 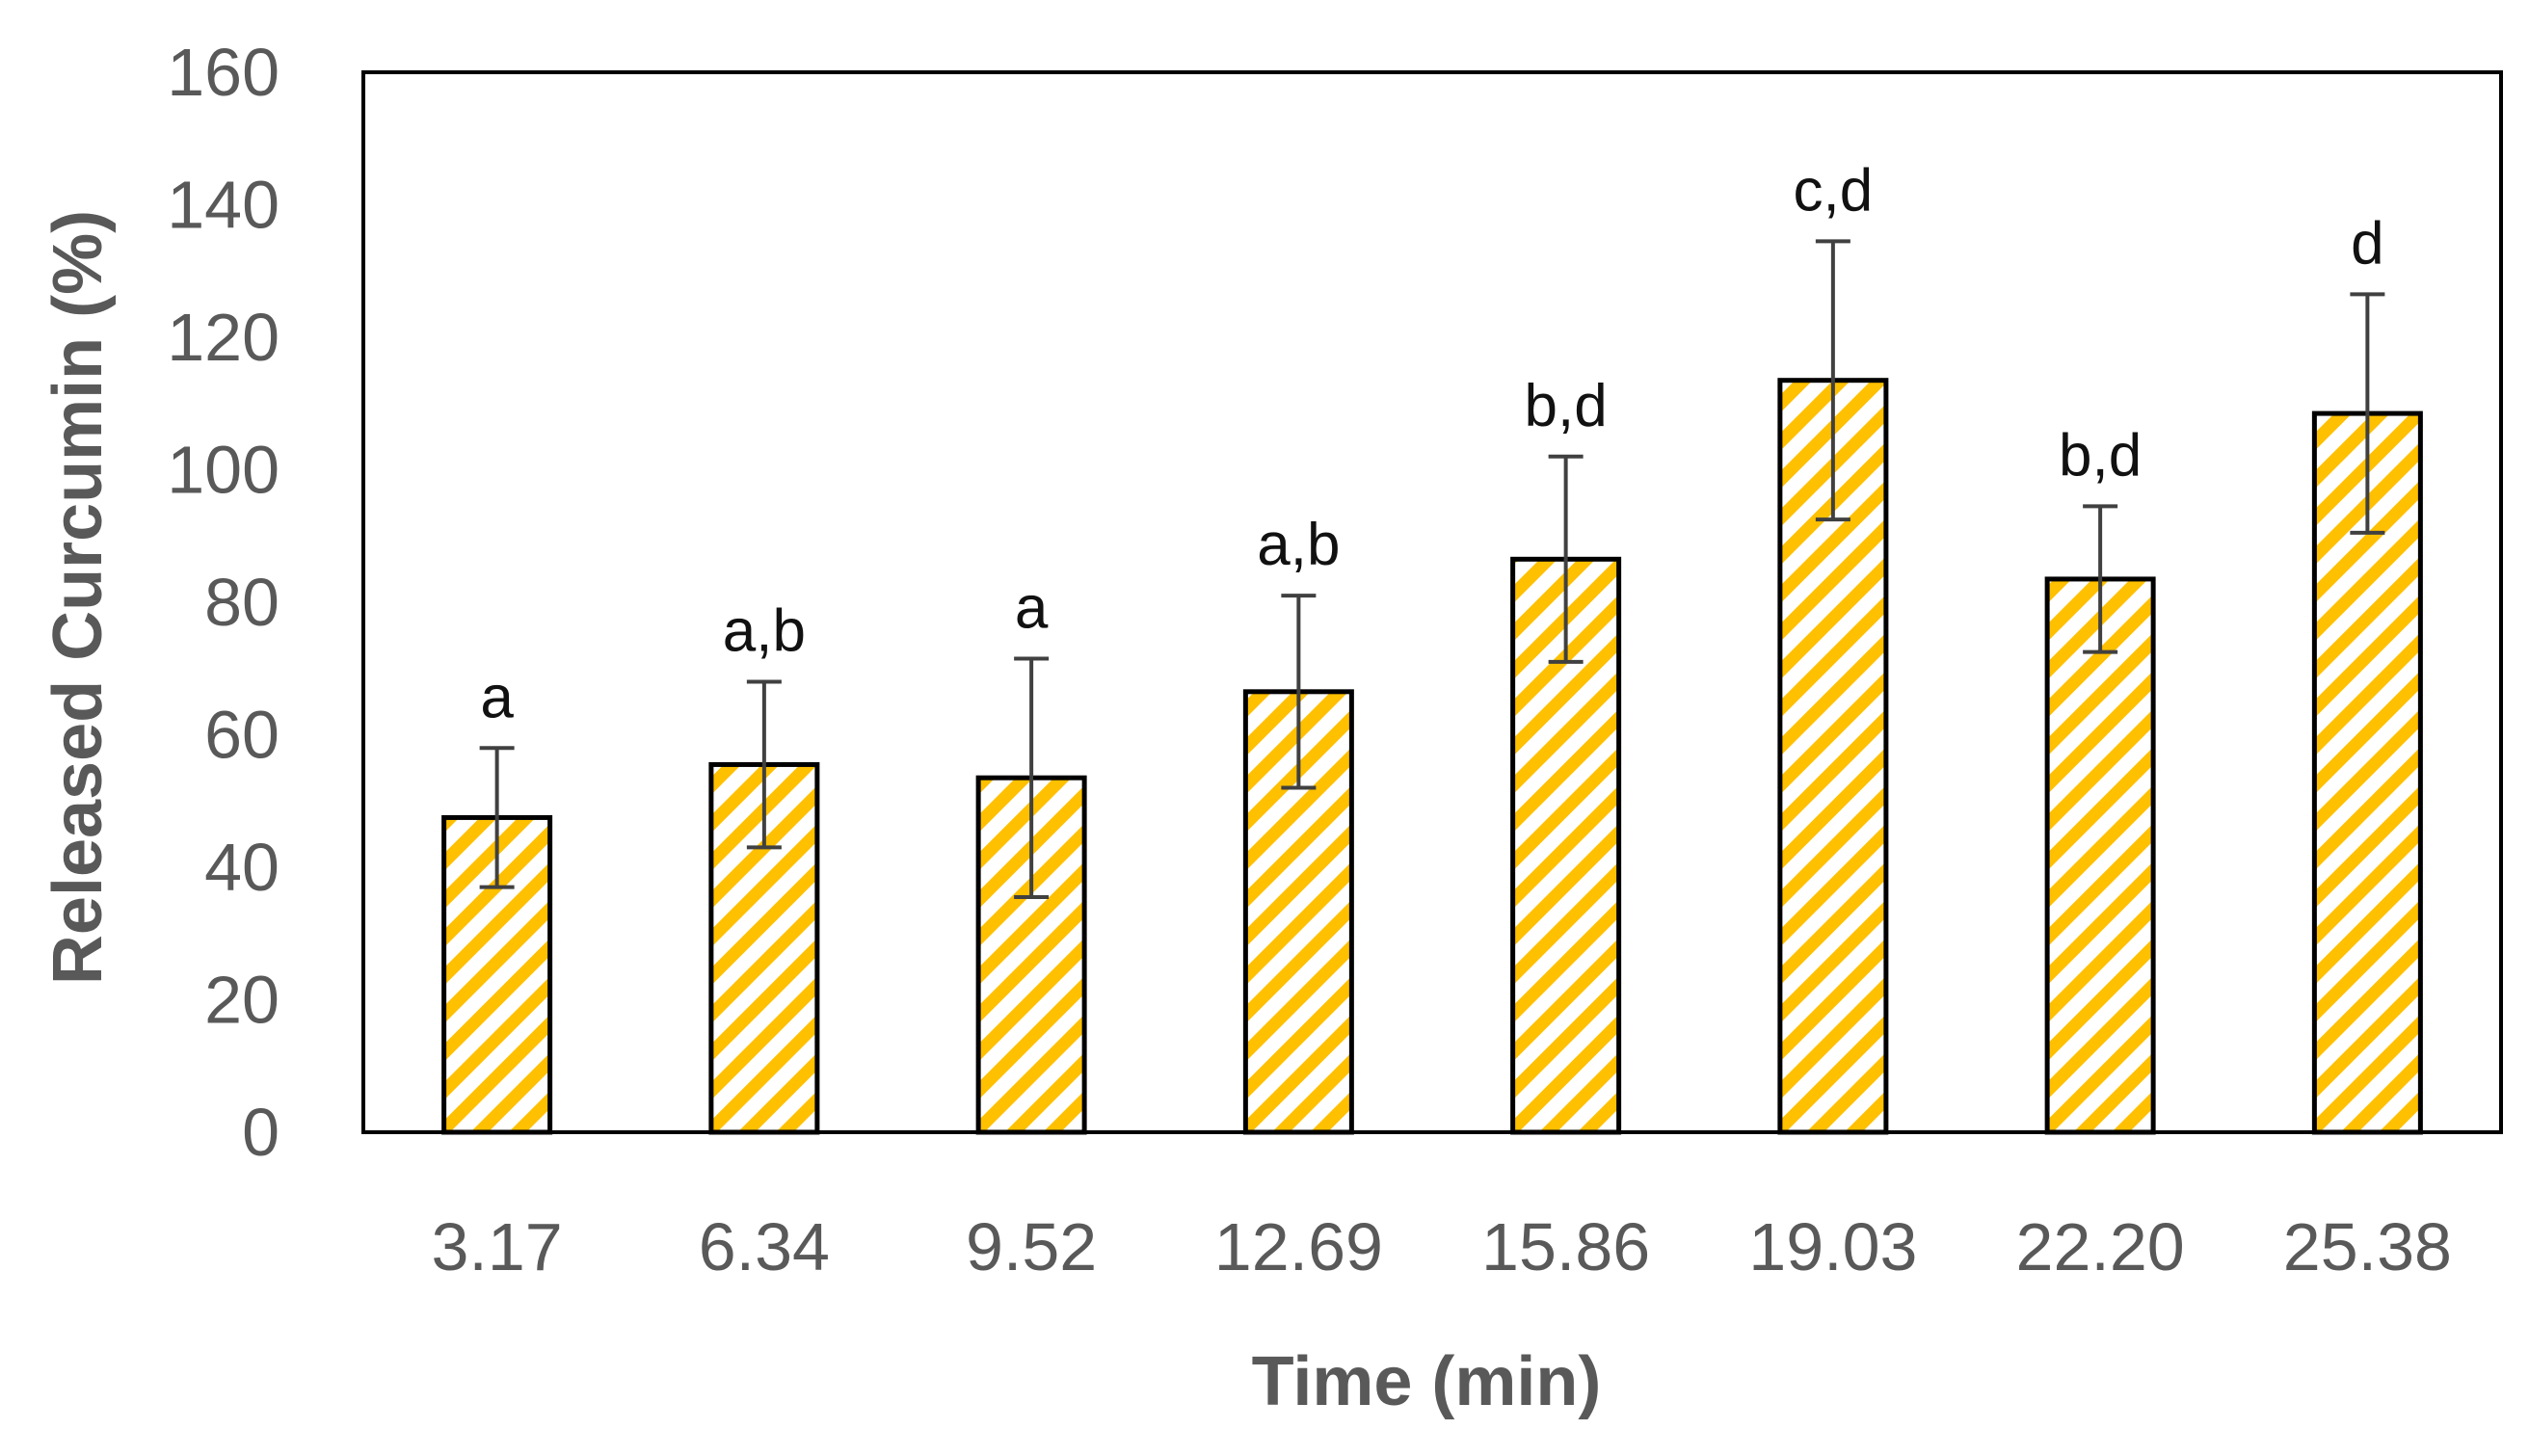 What do you see at coordinates (1298, 1246) in the screenshot?
I see `x-tick-label: 12.69` at bounding box center [1298, 1246].